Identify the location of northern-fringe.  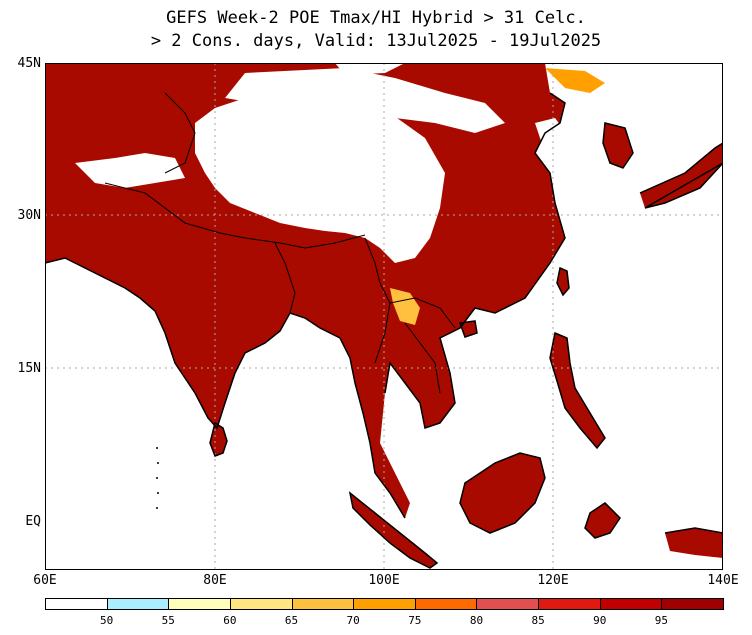
(575, 80).